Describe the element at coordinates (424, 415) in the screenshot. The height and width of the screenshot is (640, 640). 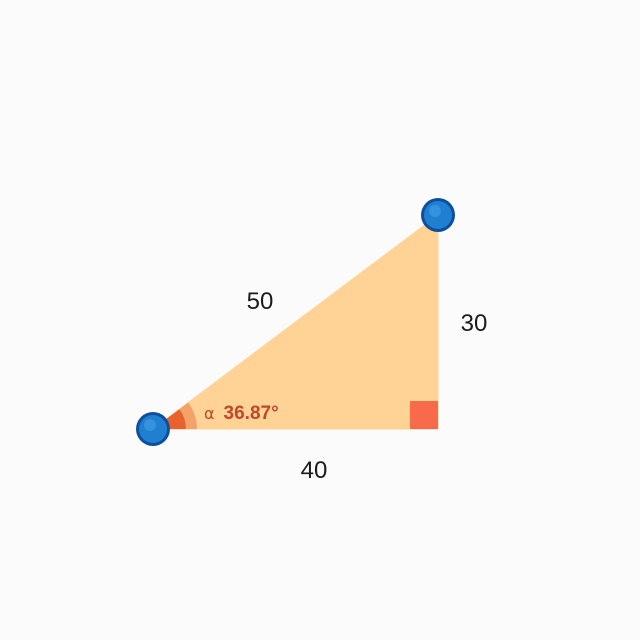
I see `right-angle-marker` at that location.